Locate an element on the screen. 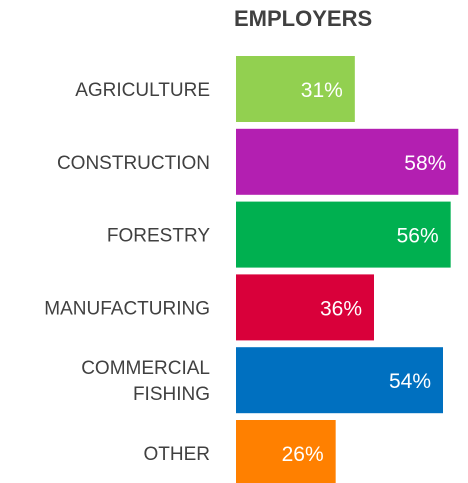 The width and height of the screenshot is (468, 483). category-label-5: OTHER is located at coordinates (177, 454).